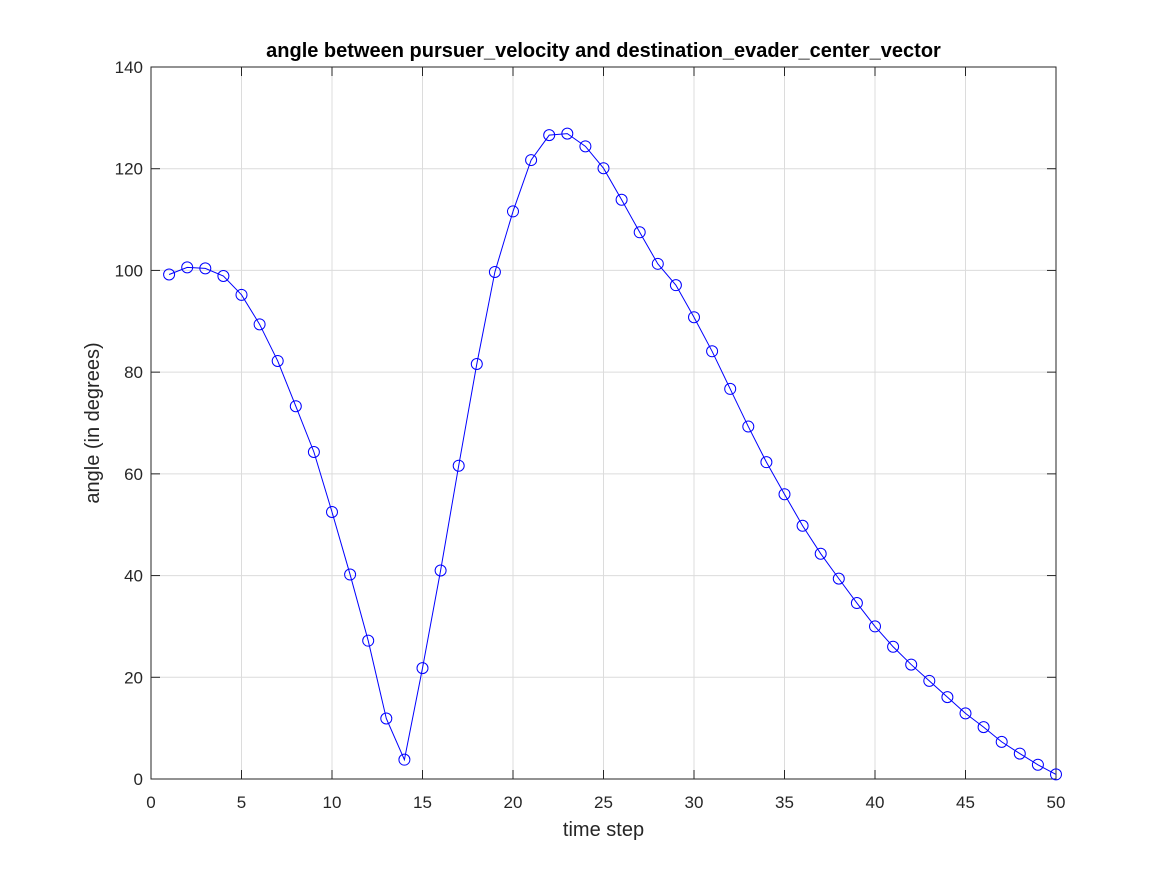 Image resolution: width=1167 pixels, height=875 pixels. Describe the element at coordinates (133, 576) in the screenshot. I see `y-tick-label: 40` at that location.